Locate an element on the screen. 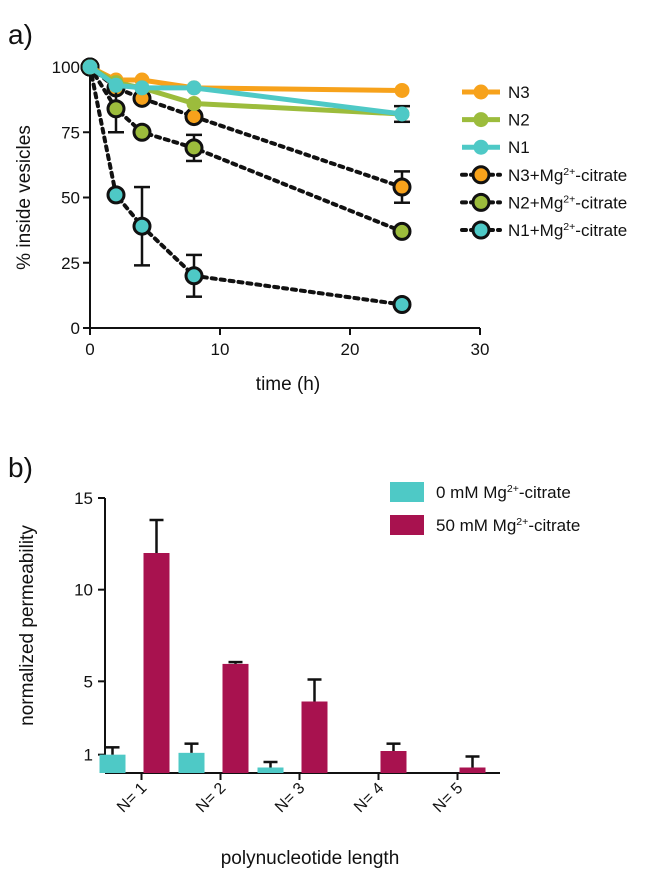 The height and width of the screenshot is (877, 654). y-tick-label: 25 is located at coordinates (70, 263).